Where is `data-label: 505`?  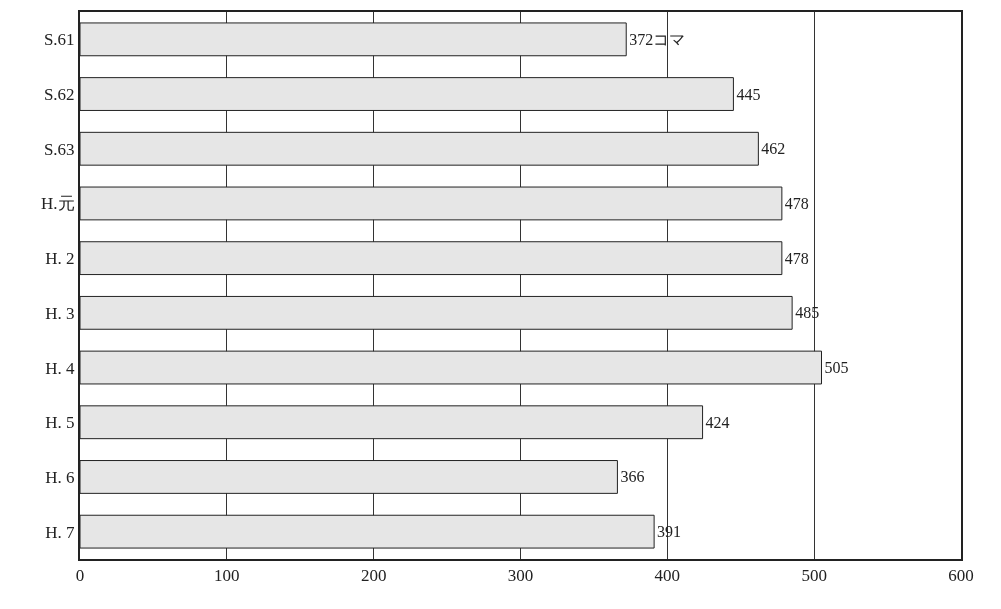
data-label: 505 is located at coordinates (836, 368).